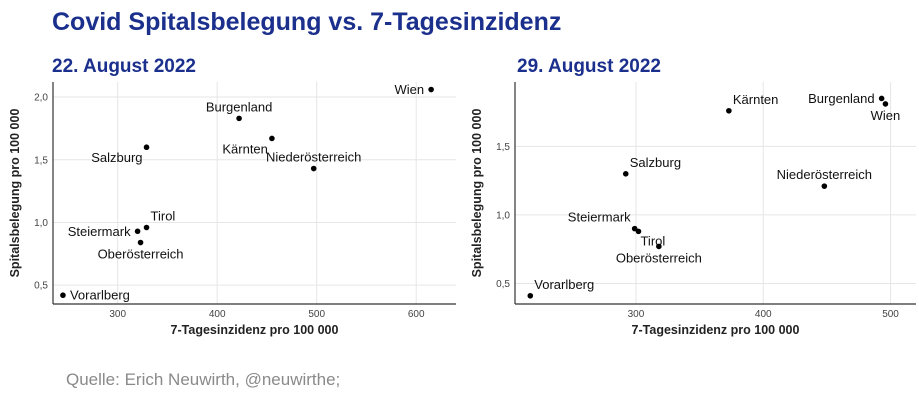 This screenshot has width=919, height=409. I want to click on chart-title-left: 22. August 2022, so click(124, 66).